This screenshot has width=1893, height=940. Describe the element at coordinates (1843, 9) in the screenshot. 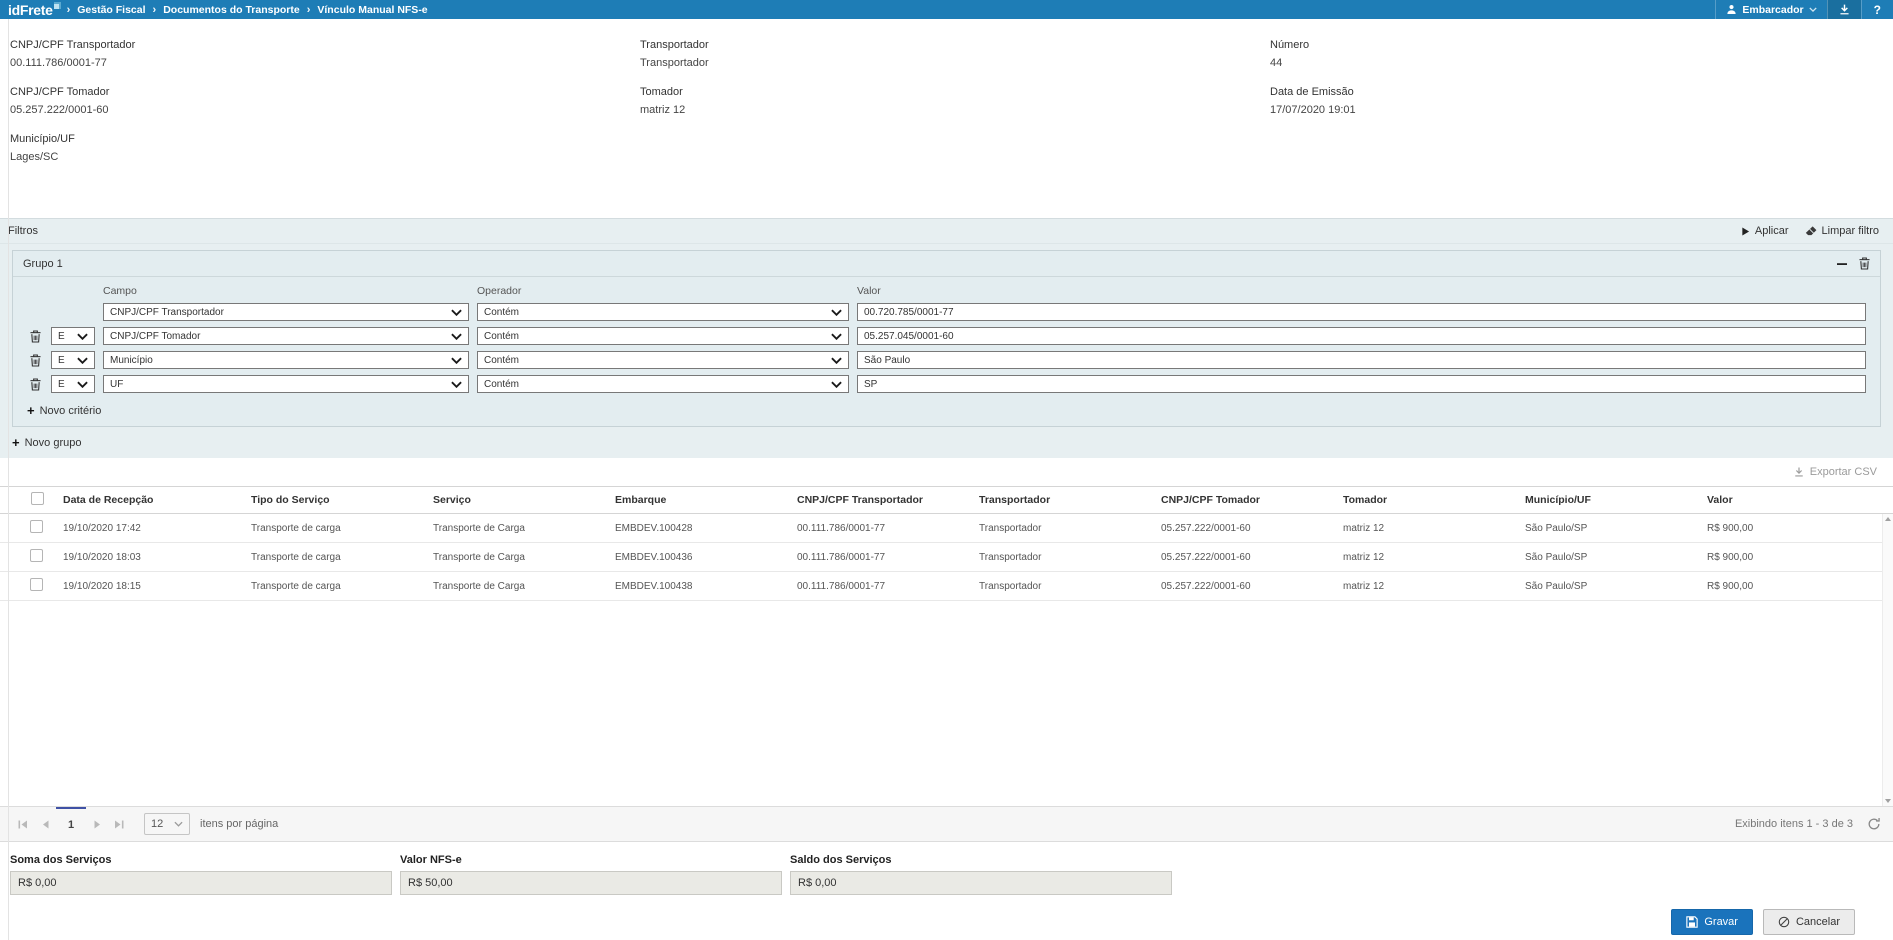

I see `download-button` at that location.